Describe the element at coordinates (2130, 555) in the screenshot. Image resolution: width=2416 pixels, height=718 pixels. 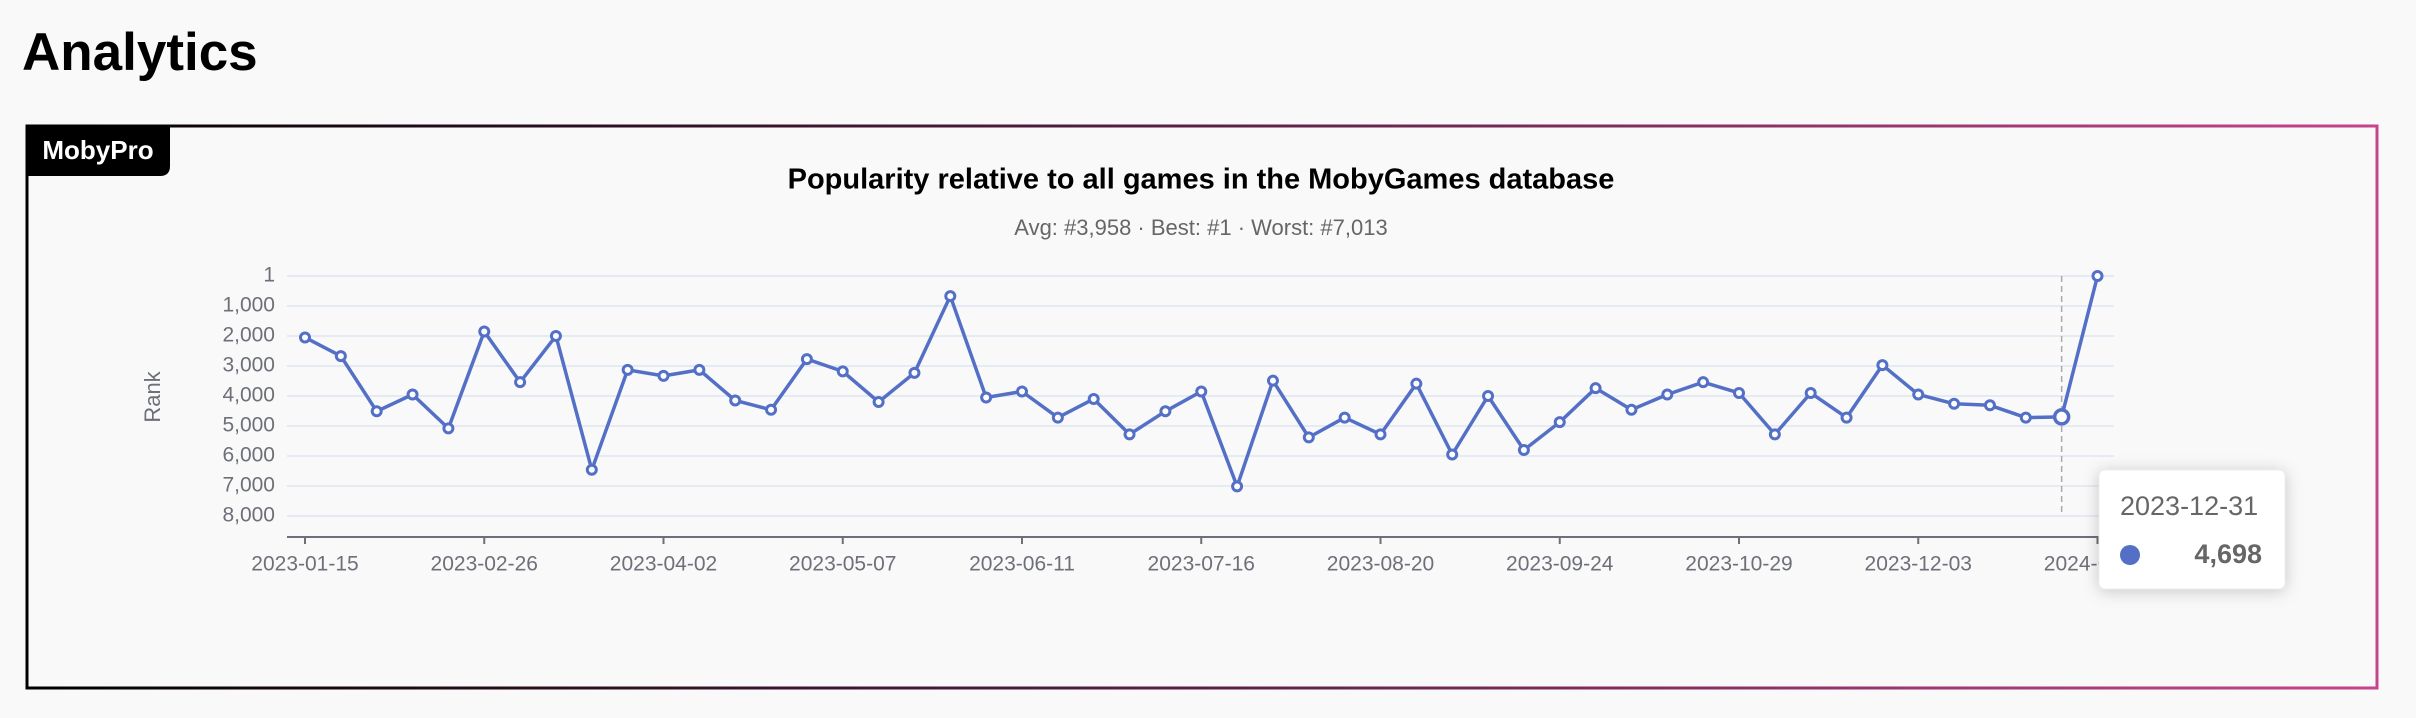
I see `tooltip-dot` at that location.